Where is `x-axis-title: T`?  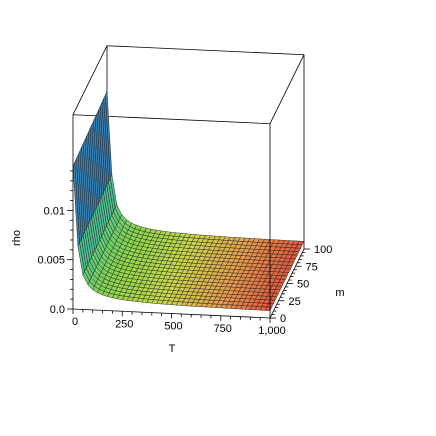 x-axis-title: T is located at coordinates (172, 349).